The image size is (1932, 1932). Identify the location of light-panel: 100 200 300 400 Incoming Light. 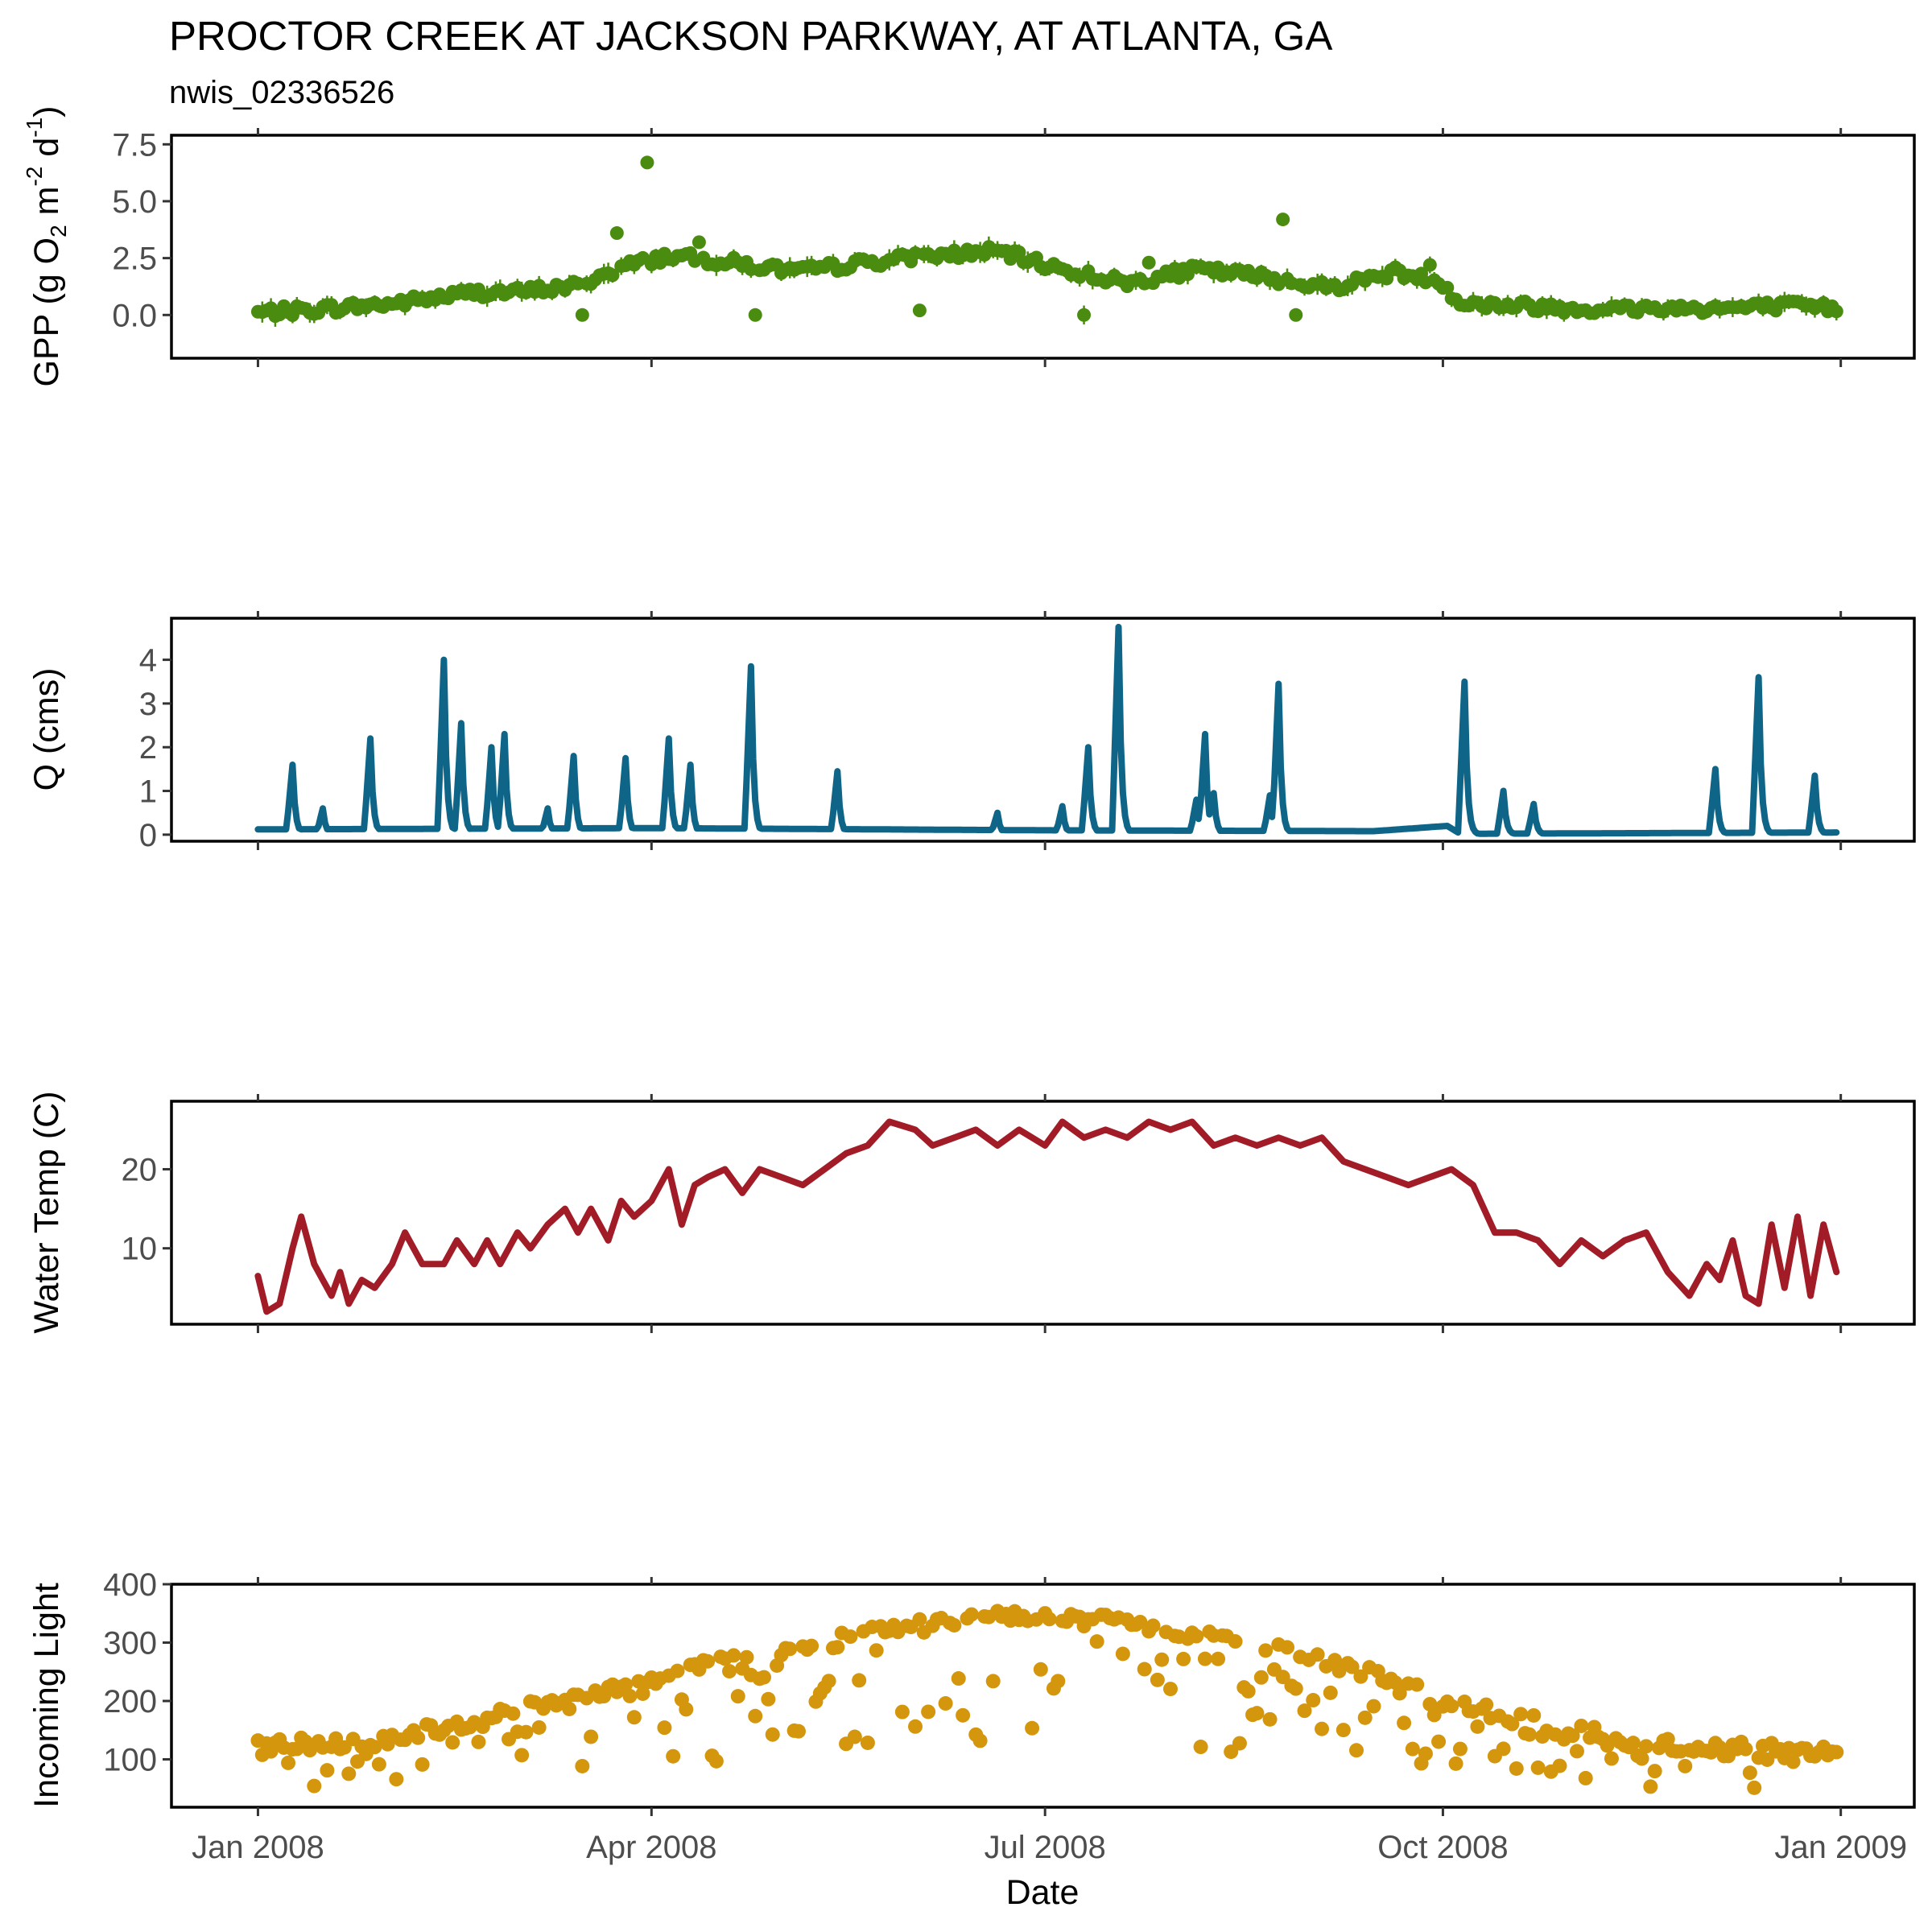
(971, 1691).